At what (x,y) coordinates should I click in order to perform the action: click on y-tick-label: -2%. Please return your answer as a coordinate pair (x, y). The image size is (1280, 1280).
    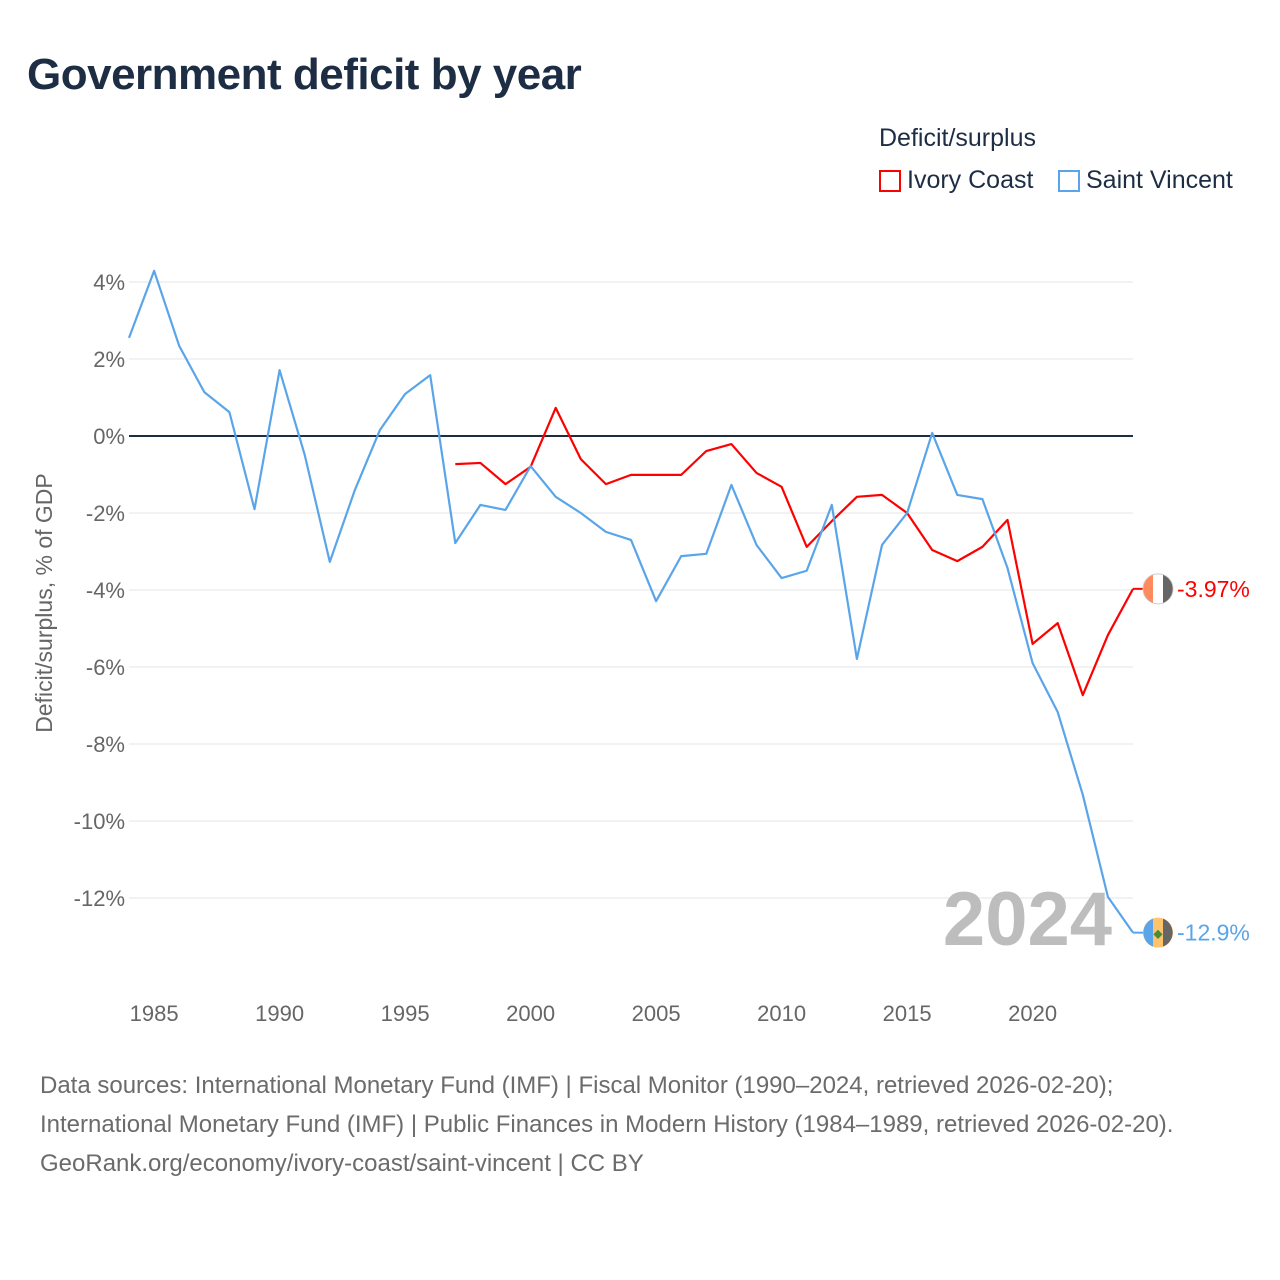
    Looking at the image, I should click on (105, 513).